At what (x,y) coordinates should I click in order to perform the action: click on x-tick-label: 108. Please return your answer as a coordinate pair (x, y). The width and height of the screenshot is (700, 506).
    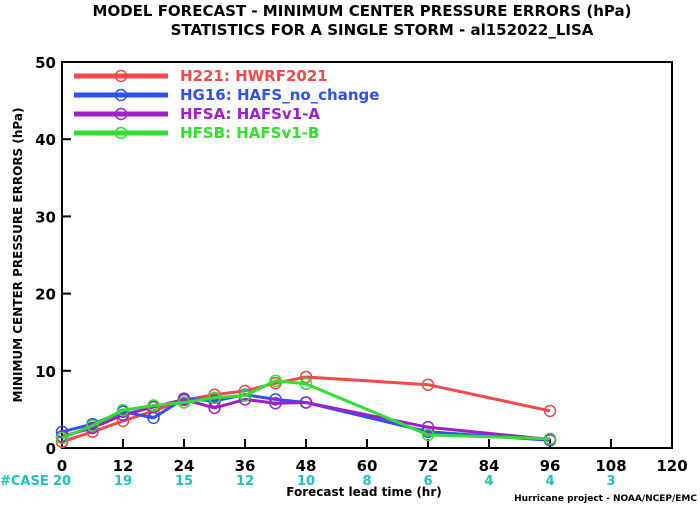
    Looking at the image, I should click on (610, 466).